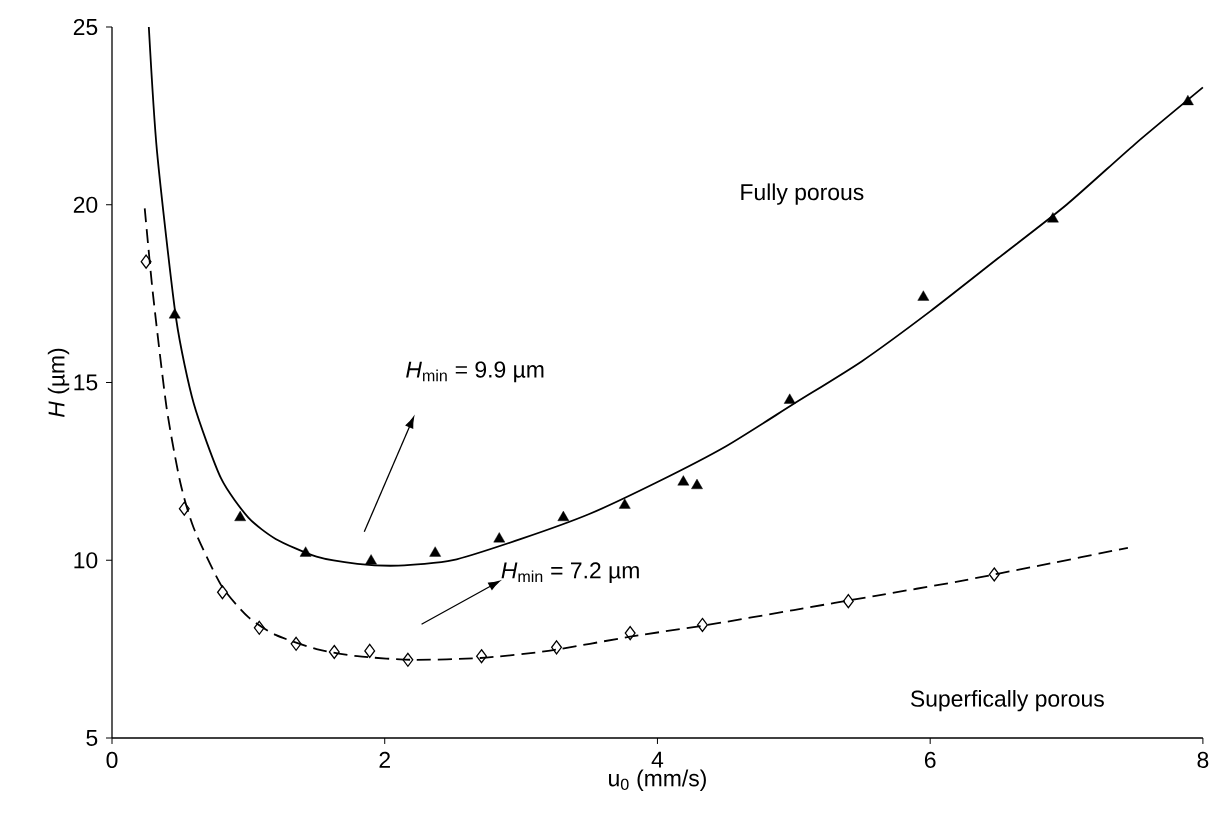 Image resolution: width=1213 pixels, height=826 pixels. Describe the element at coordinates (930, 760) in the screenshot. I see `x-tick-label: 6` at that location.